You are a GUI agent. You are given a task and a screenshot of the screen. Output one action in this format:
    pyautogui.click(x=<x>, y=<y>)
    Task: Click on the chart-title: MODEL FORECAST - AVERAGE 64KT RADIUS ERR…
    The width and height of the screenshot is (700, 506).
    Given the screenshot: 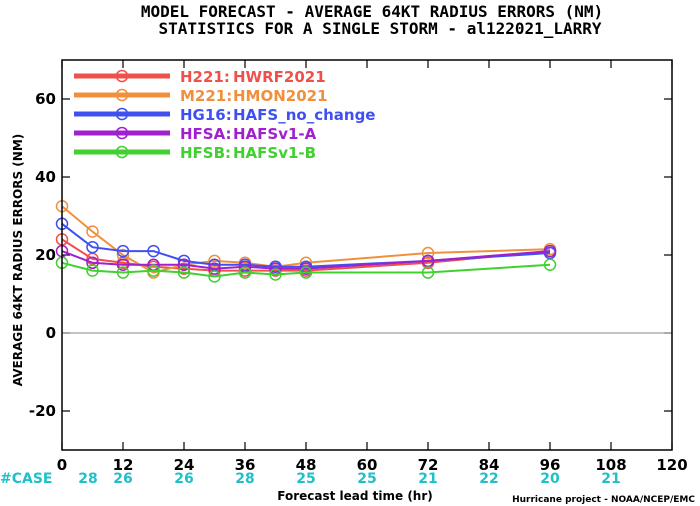 What is the action you would take?
    pyautogui.click(x=372, y=11)
    